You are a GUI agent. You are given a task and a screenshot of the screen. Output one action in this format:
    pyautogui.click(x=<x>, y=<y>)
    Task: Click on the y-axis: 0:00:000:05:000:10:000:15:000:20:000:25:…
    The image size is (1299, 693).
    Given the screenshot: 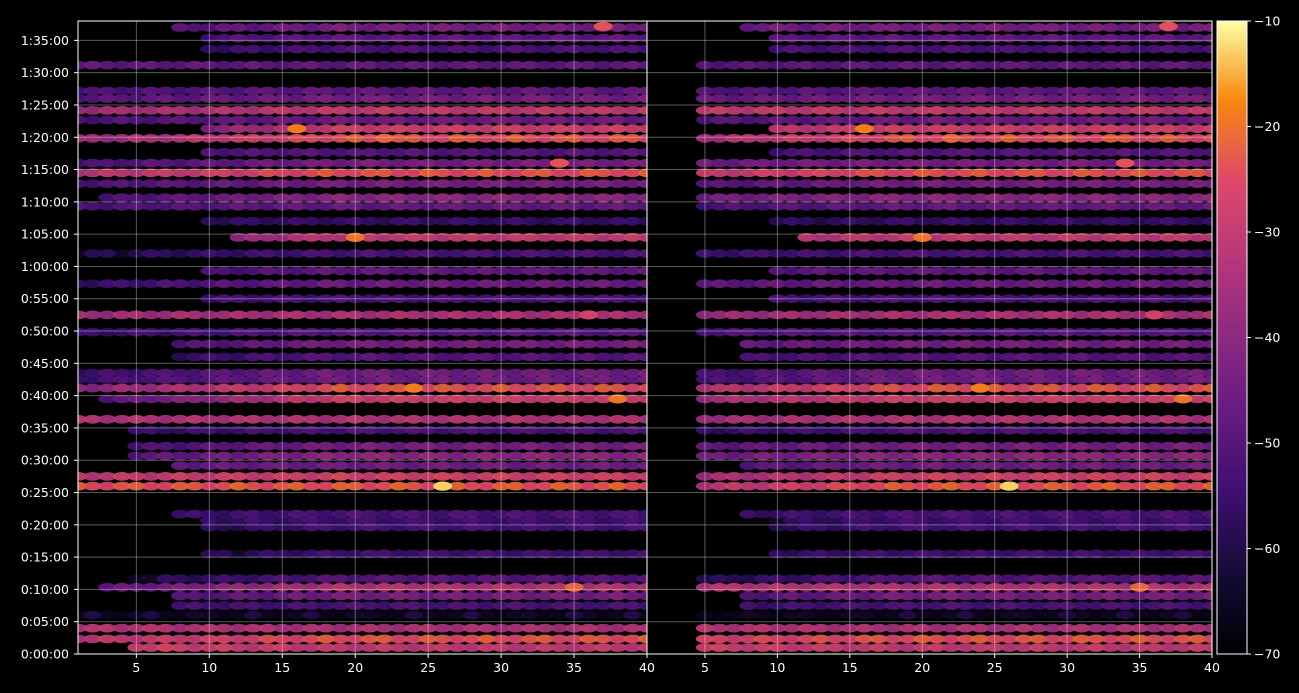 What is the action you would take?
    pyautogui.click(x=49, y=347)
    